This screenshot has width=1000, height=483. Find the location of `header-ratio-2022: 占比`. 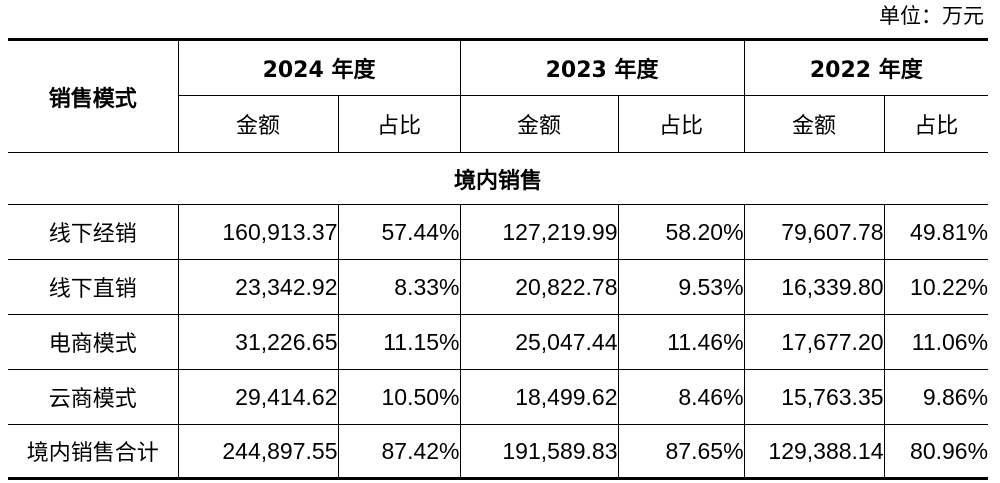

header-ratio-2022: 占比 is located at coordinates (936, 124).